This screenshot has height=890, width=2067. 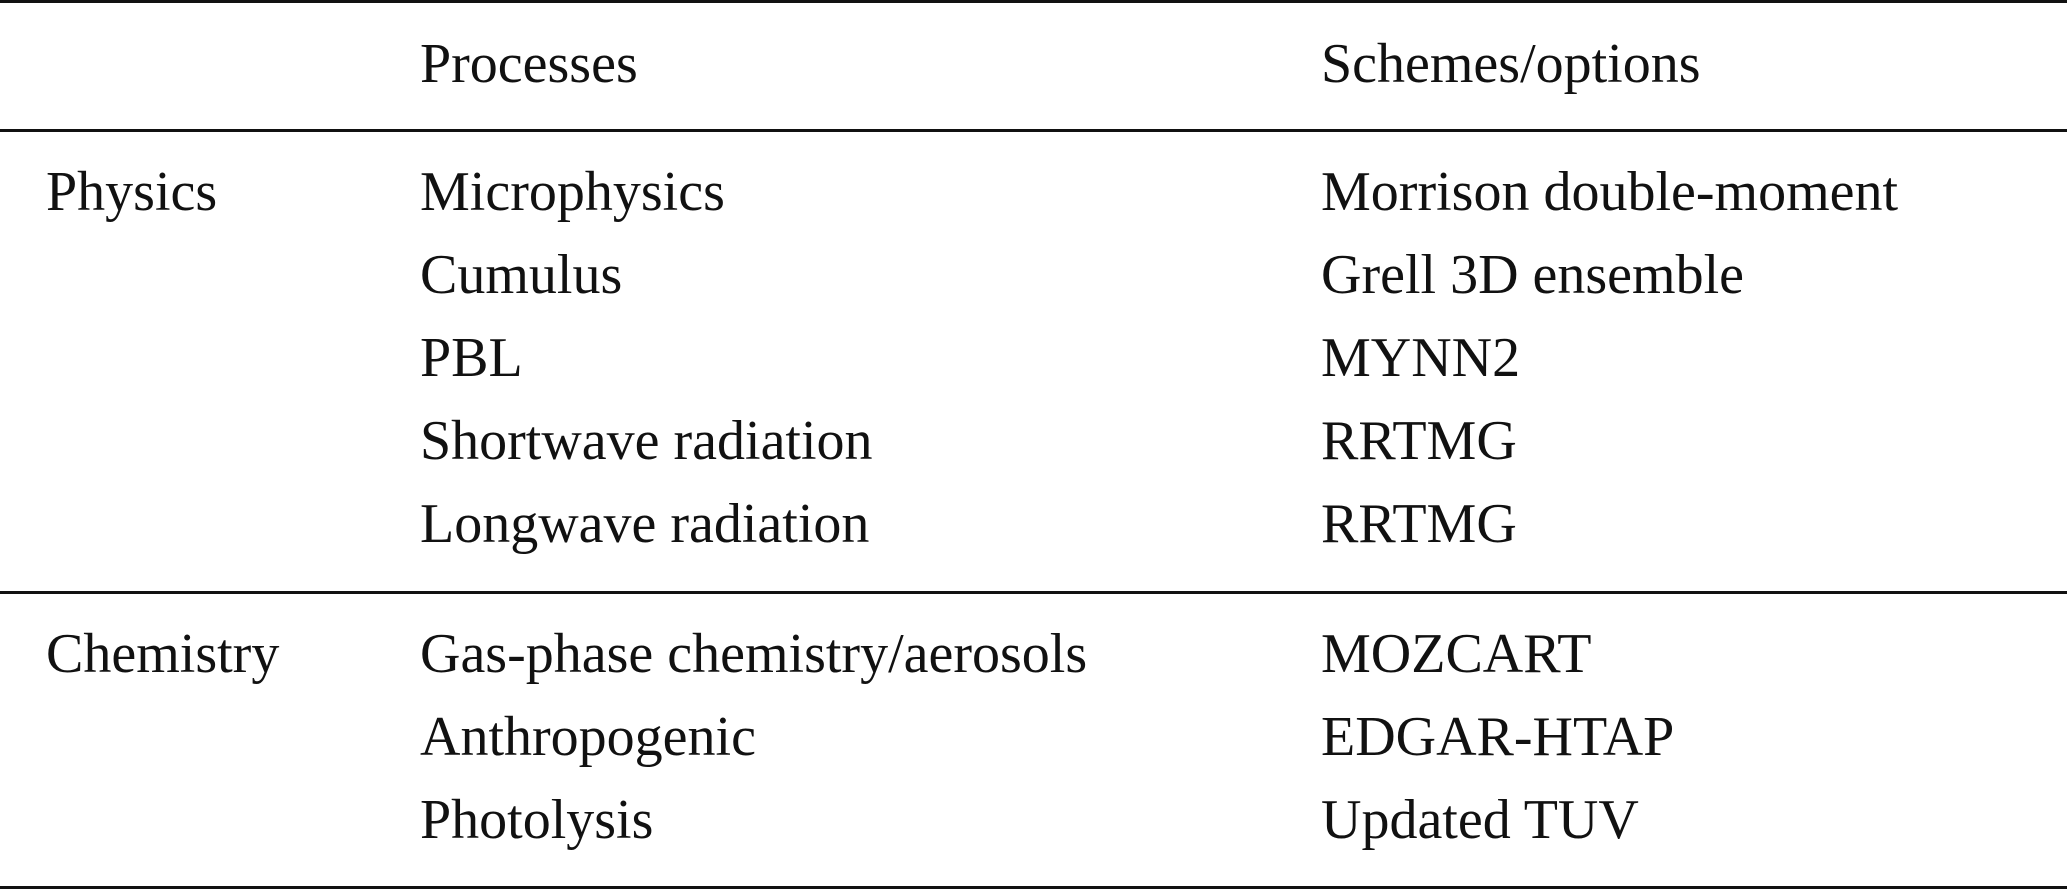 I want to click on process-cell: Anthropogenic, so click(x=588, y=737).